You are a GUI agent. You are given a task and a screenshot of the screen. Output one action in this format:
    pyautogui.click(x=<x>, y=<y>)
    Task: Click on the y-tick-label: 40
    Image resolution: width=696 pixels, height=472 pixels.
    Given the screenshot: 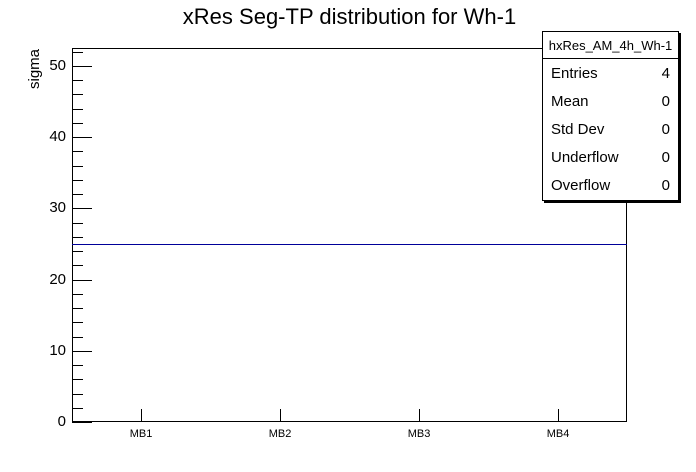 What is the action you would take?
    pyautogui.click(x=57, y=136)
    